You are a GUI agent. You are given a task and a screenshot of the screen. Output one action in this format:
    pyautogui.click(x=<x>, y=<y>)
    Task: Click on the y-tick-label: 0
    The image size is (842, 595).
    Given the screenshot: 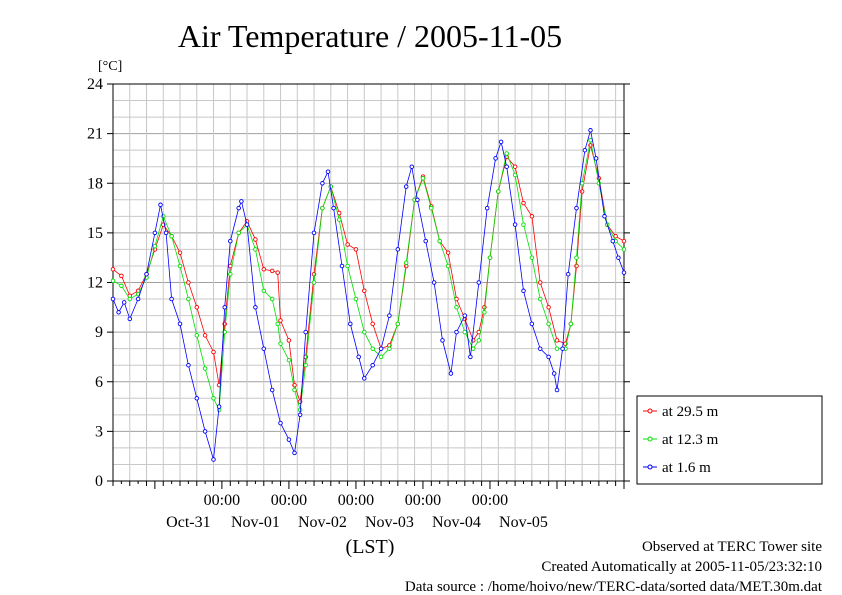 What is the action you would take?
    pyautogui.click(x=99, y=481)
    